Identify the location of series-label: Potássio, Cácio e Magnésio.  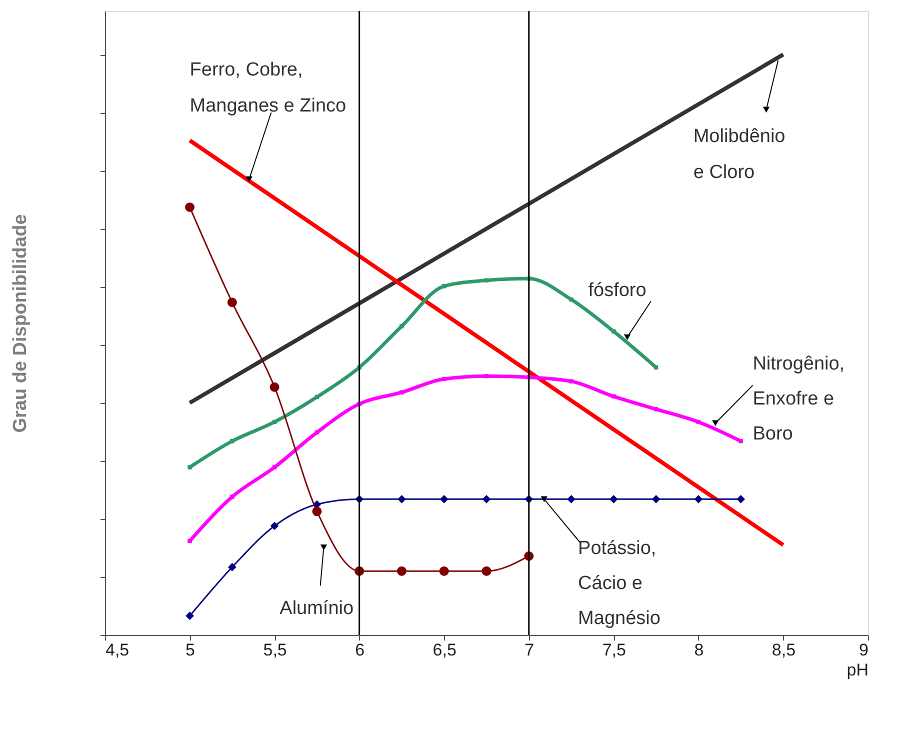
(619, 584).